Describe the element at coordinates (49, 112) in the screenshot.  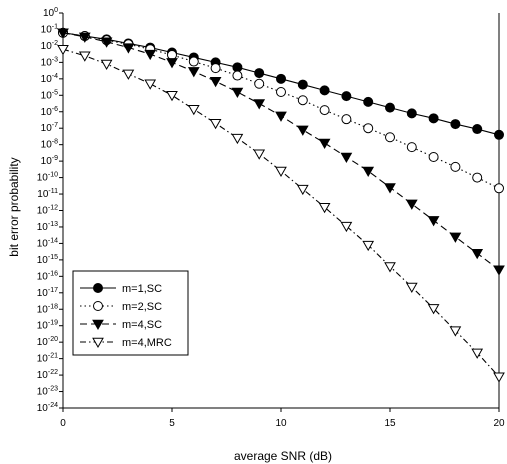
I see `y-tick-label: 10⁻⁶` at that location.